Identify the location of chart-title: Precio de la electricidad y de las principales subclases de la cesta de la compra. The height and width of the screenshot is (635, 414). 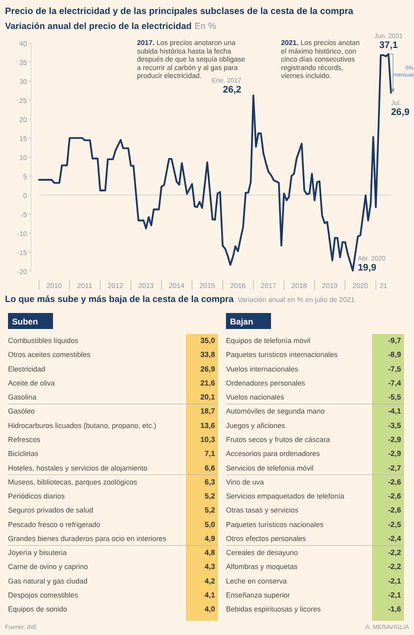
(179, 11).